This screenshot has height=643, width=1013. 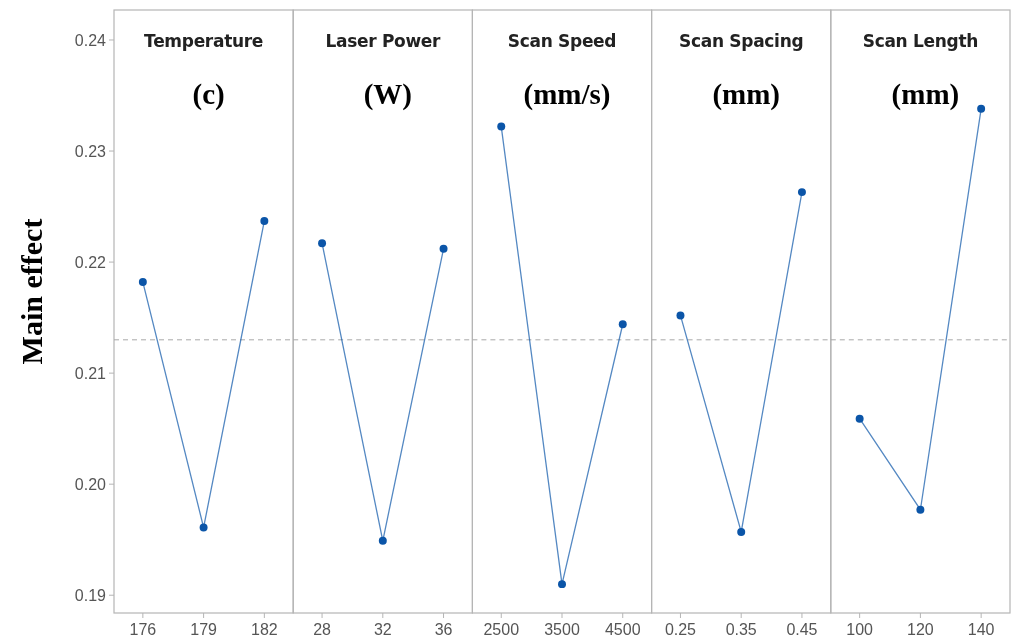 What do you see at coordinates (383, 41) in the screenshot?
I see `text: Laser Power` at bounding box center [383, 41].